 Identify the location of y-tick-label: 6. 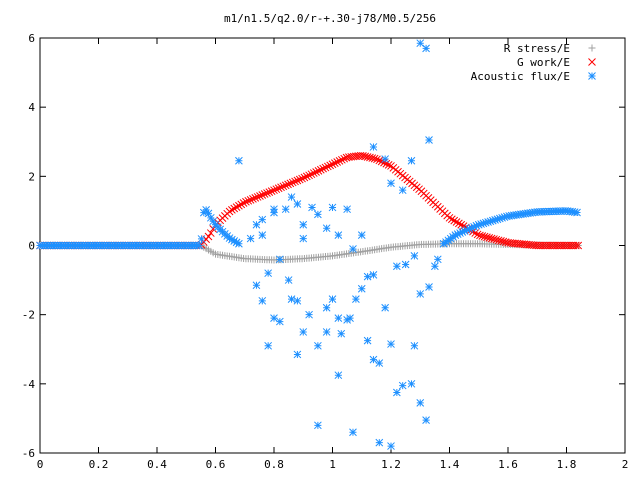
(31, 38).